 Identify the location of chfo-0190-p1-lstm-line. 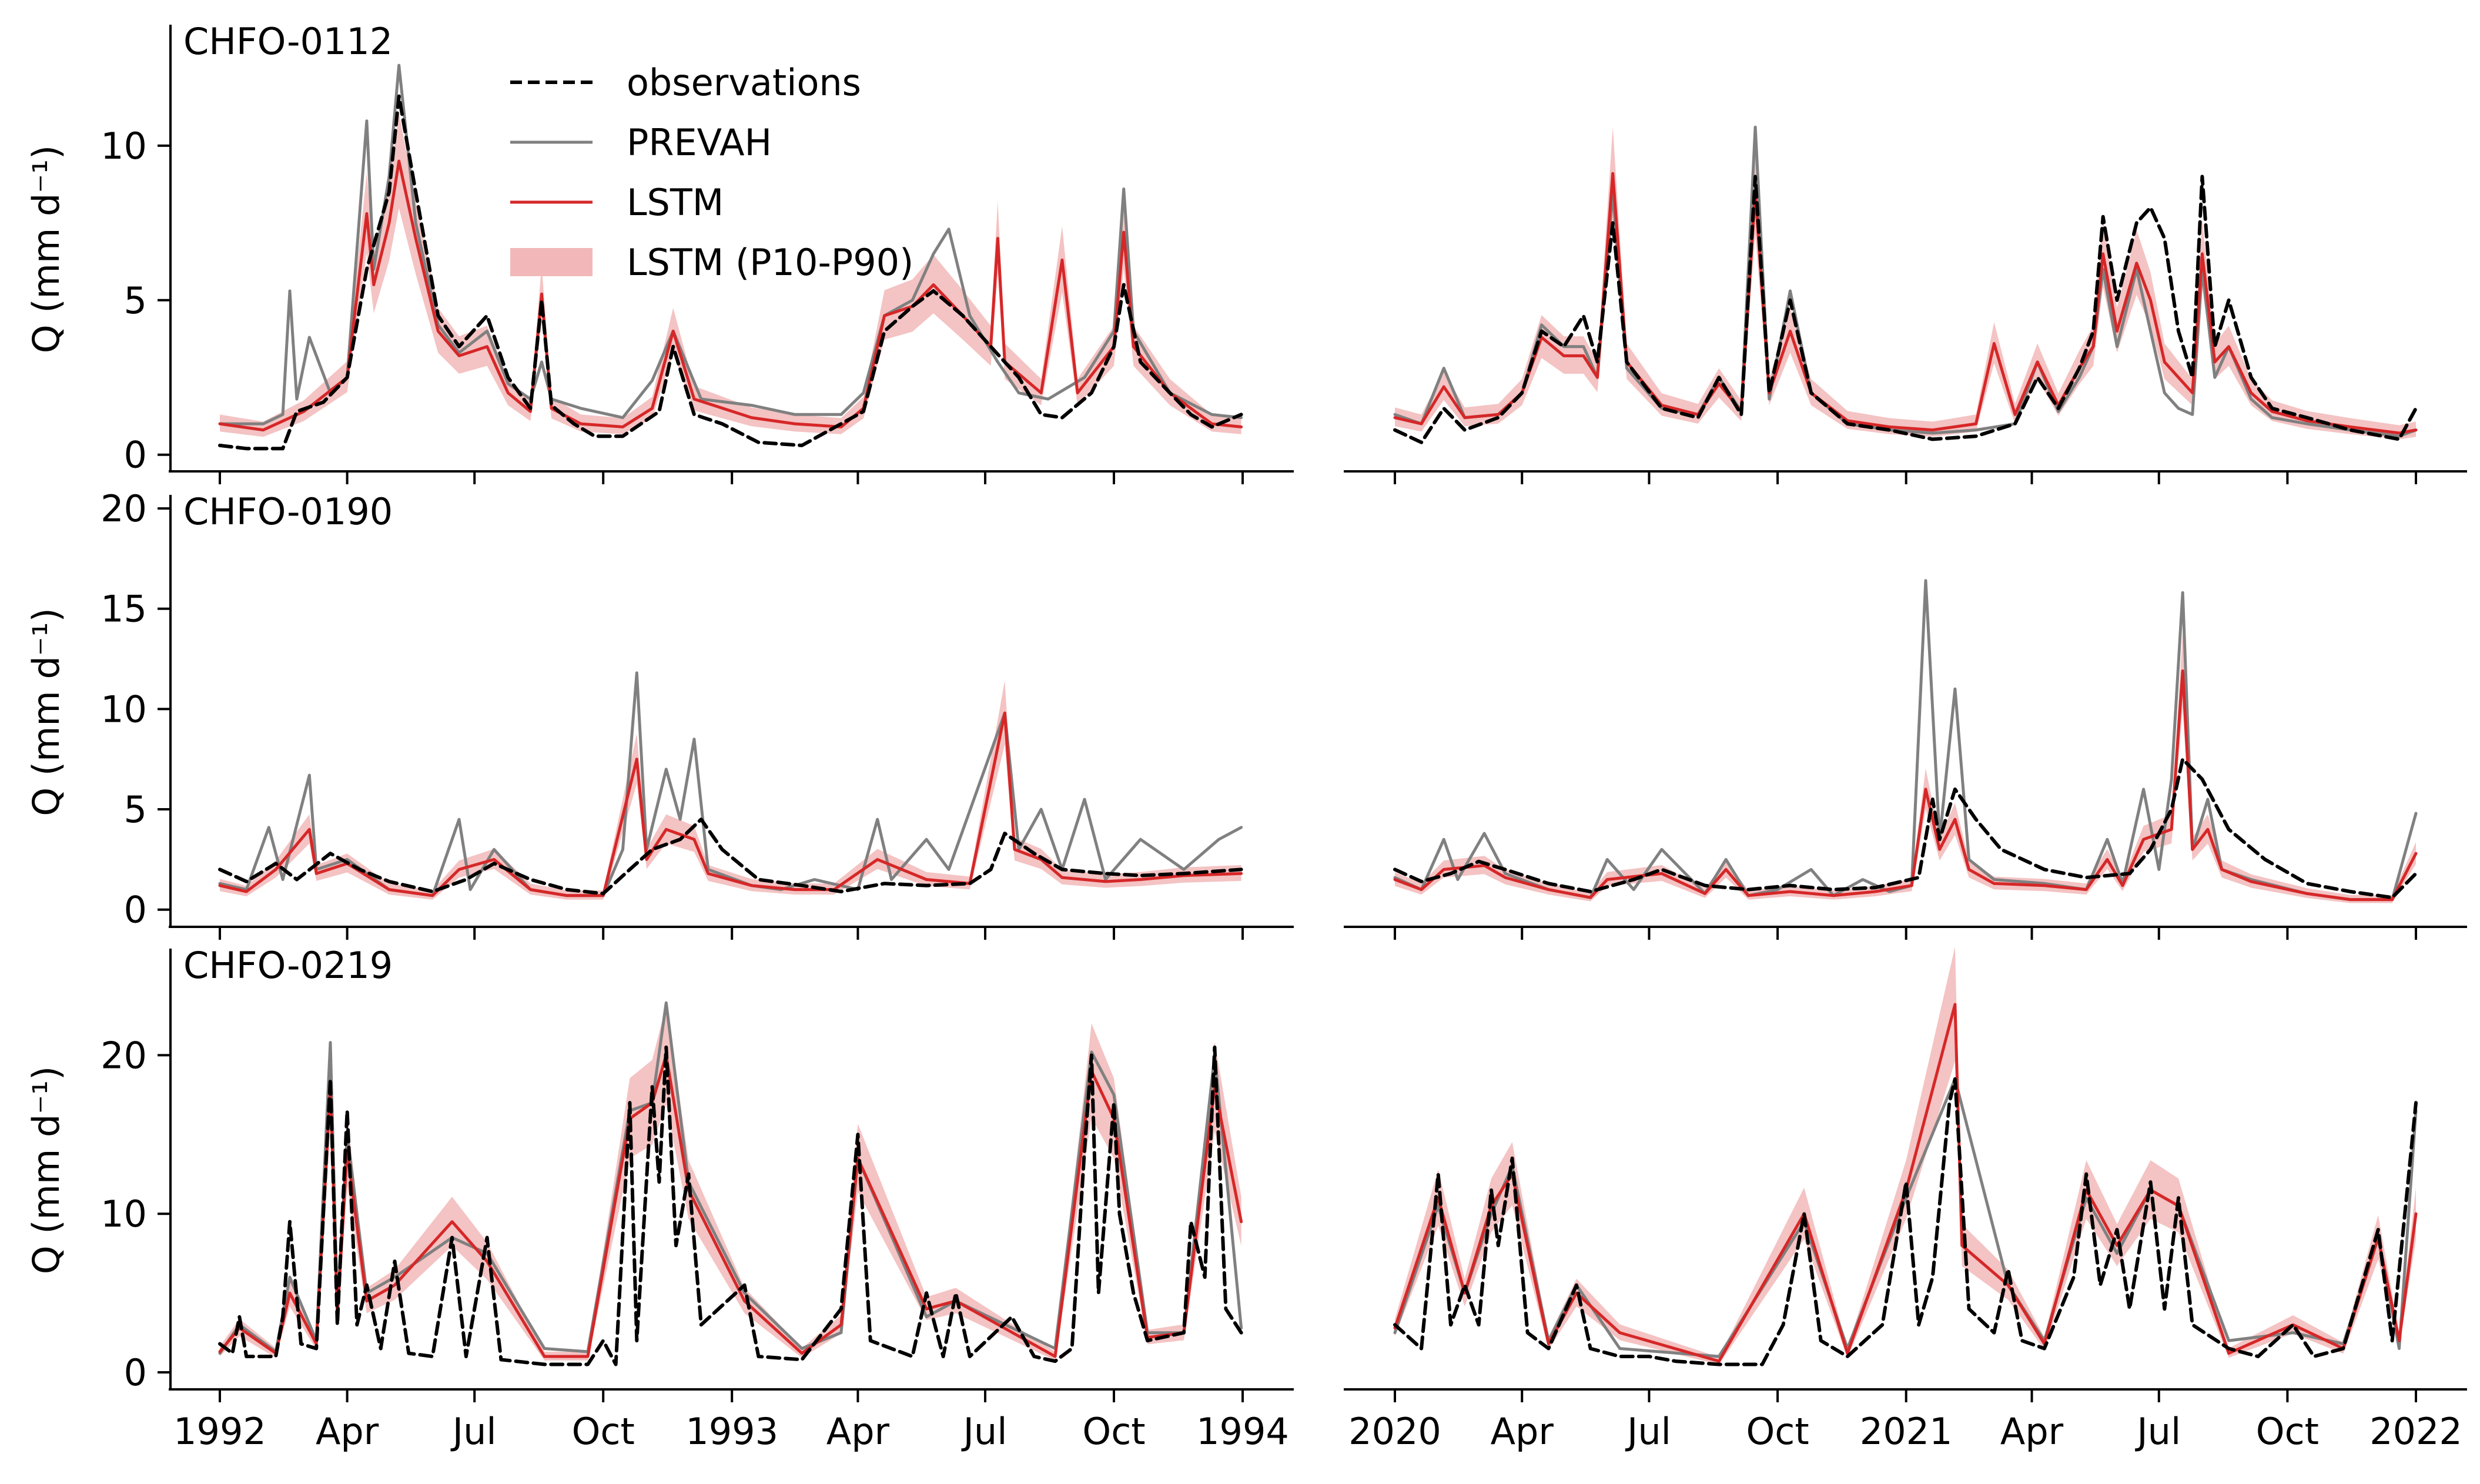
(730, 804).